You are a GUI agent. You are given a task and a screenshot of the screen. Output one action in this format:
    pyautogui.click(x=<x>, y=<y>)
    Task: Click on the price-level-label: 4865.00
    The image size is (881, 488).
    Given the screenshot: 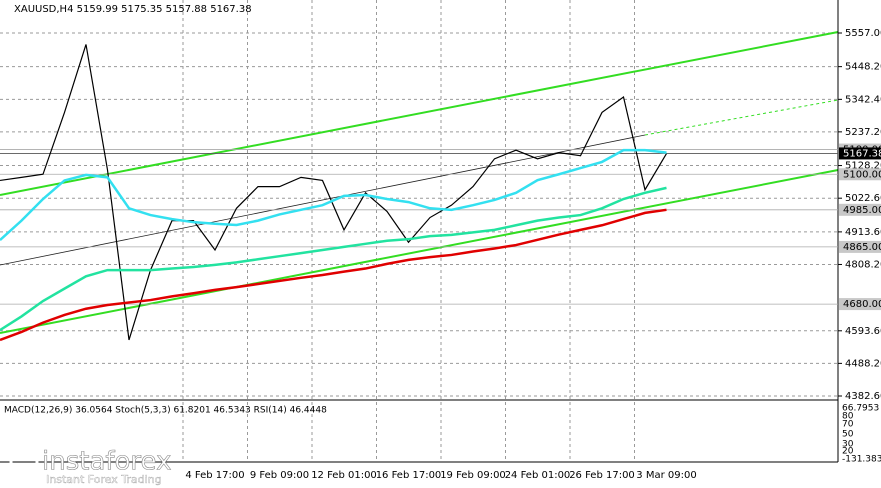 What is the action you would take?
    pyautogui.click(x=862, y=247)
    